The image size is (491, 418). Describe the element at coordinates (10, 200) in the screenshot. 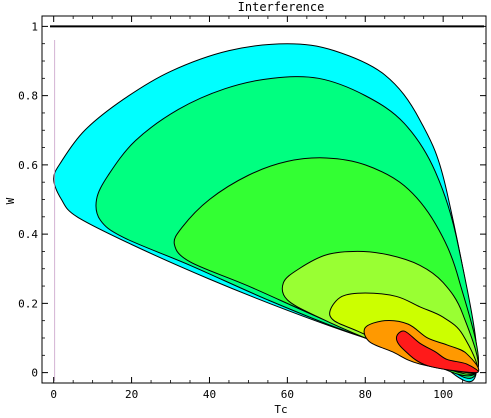

I see `y-axis-label: W` at that location.